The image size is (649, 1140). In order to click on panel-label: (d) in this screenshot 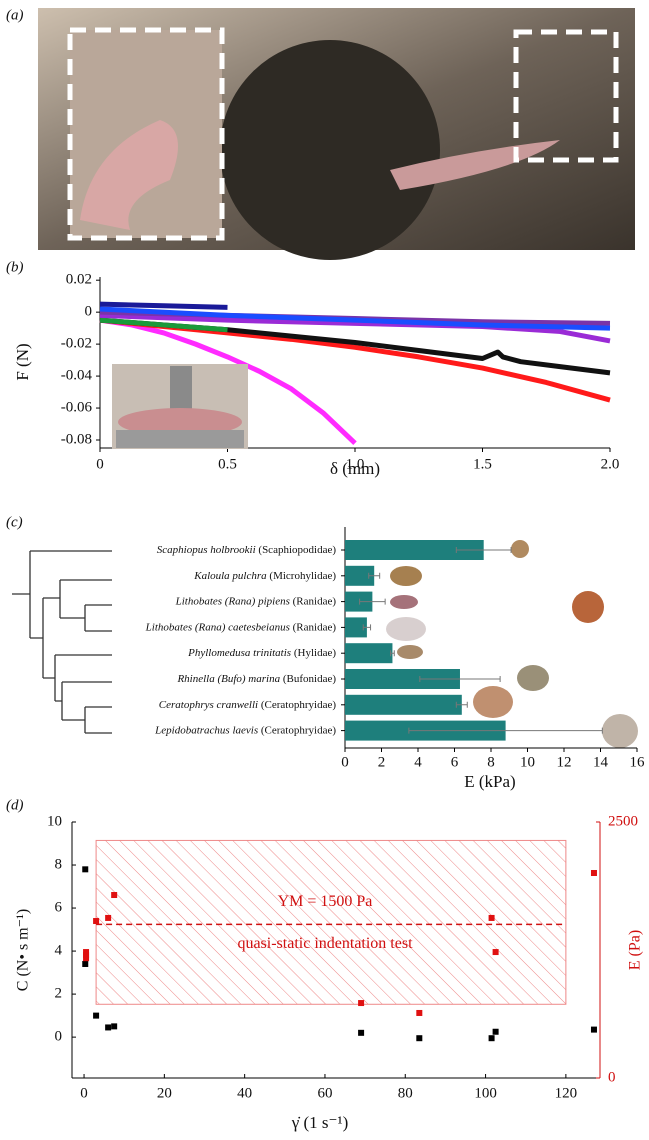, I will do `click(15, 805)`.